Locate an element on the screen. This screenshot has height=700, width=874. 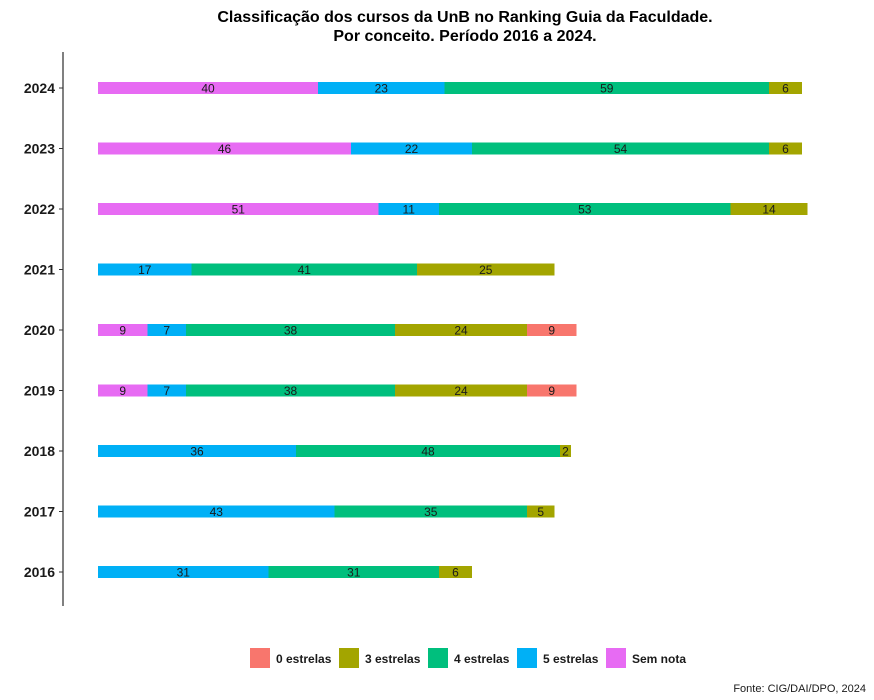
bar-4-estrelas-2021 is located at coordinates (304, 269).